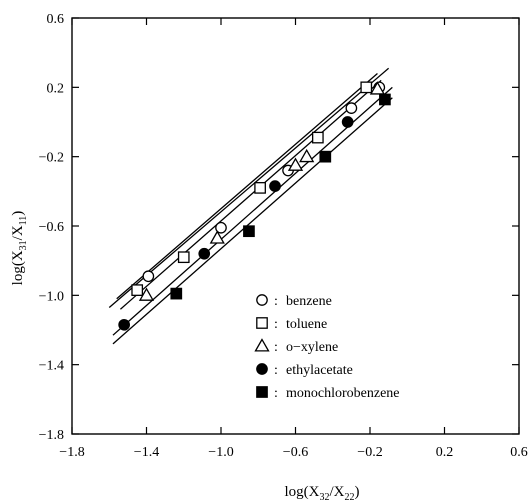  Describe the element at coordinates (146, 452) in the screenshot. I see `x-tick-label: −1.4` at that location.